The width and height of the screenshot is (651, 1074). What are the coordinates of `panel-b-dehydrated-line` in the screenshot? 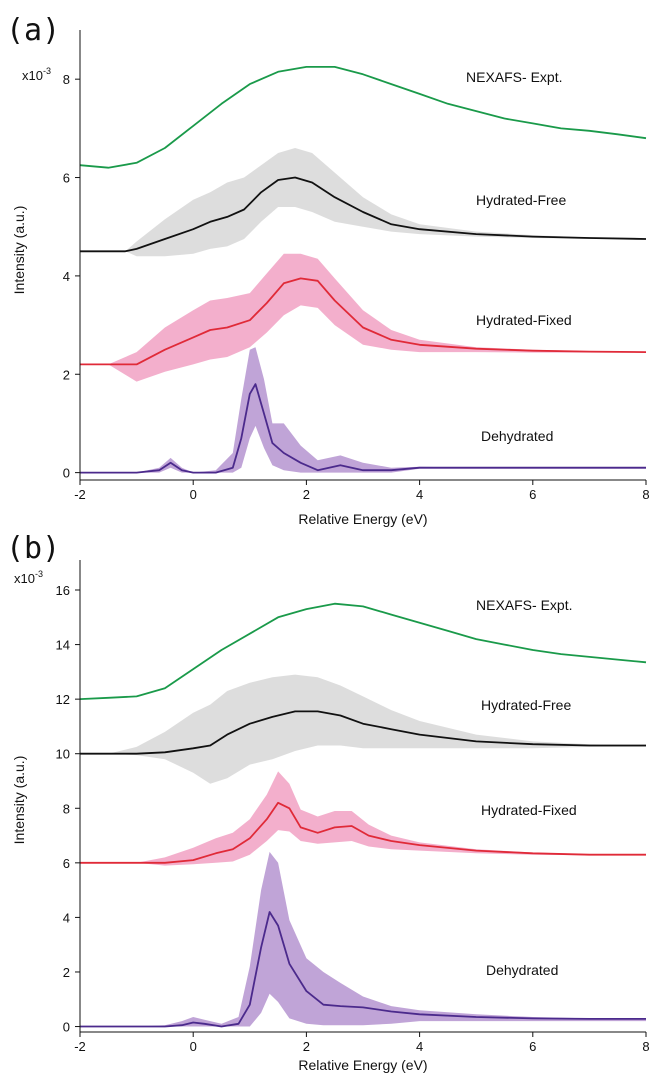 It's located at (363, 969).